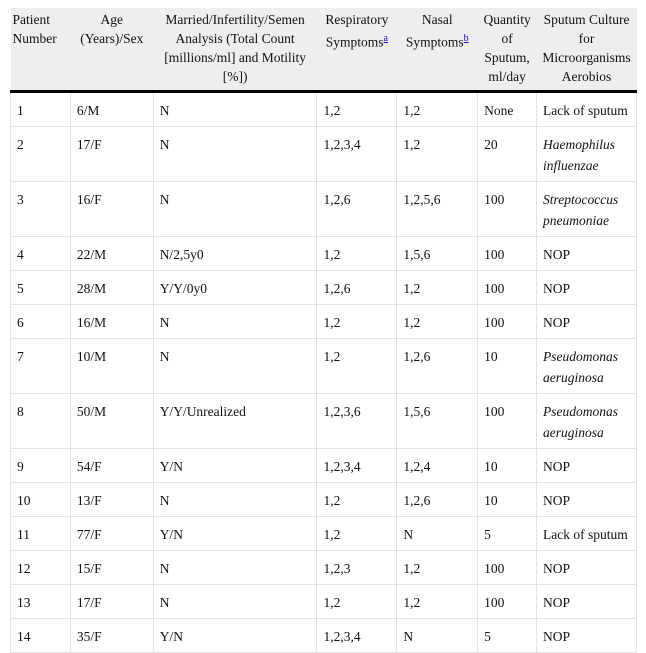 This screenshot has height=653, width=646. What do you see at coordinates (235, 253) in the screenshot?
I see `cell-married-infertility-semen: N/2,5y0` at bounding box center [235, 253].